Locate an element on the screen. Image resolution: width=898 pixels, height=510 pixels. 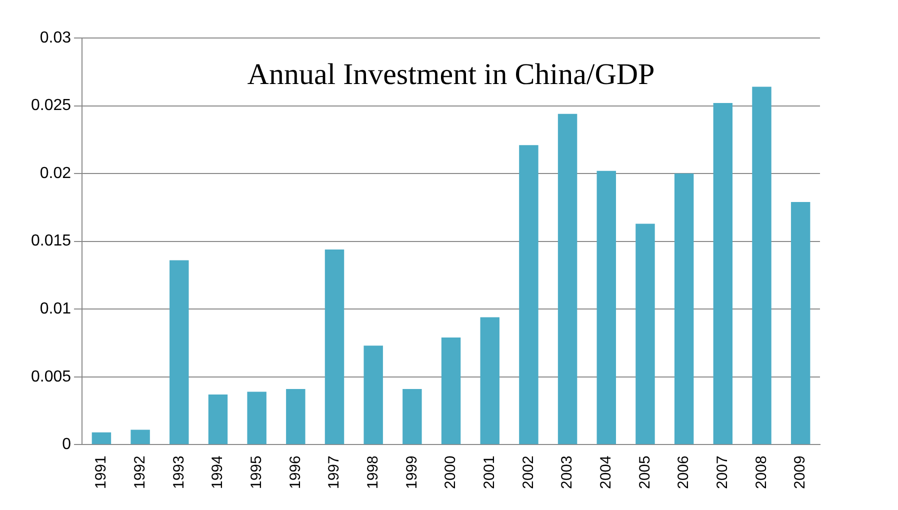
x-tick-label: 1992 is located at coordinates (139, 473).